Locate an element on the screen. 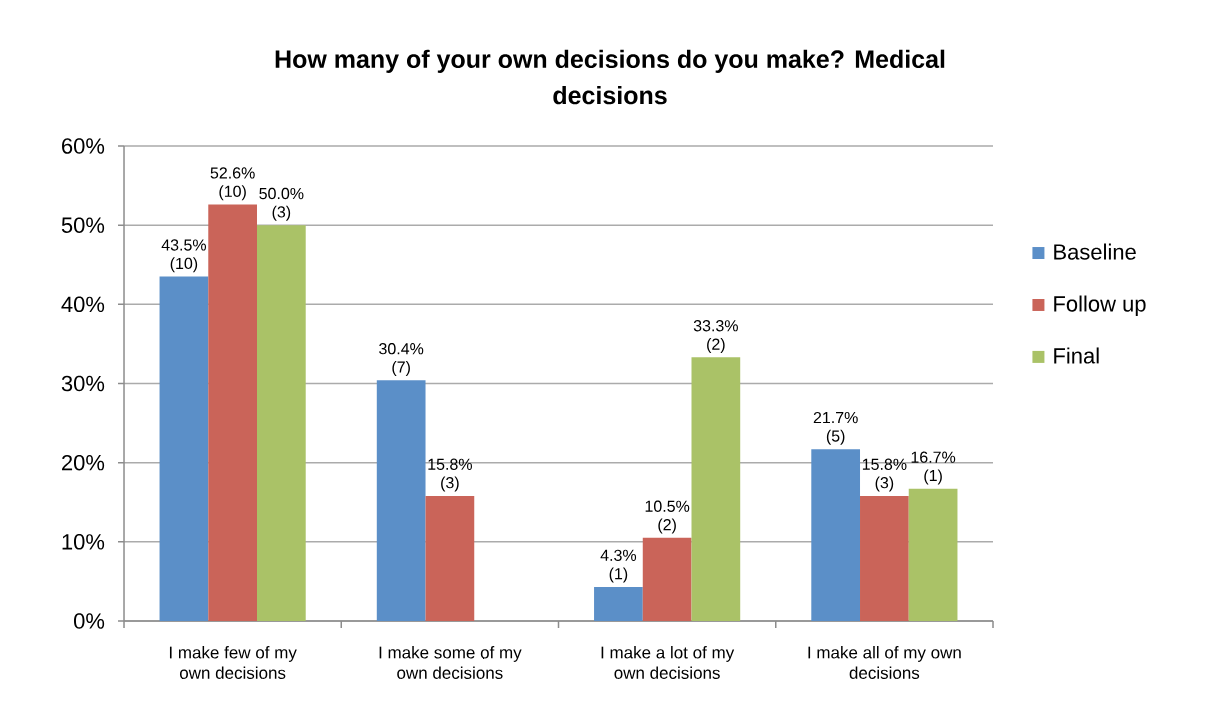 This screenshot has width=1213, height=726. y-tick-label: 40% is located at coordinates (83, 304).